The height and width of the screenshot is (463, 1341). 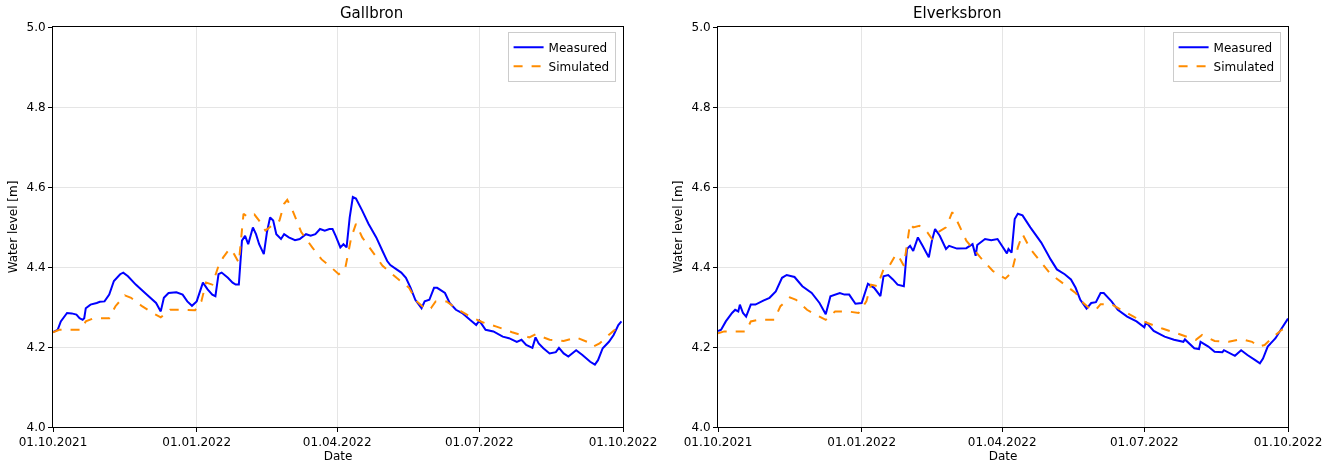 What do you see at coordinates (372, 13) in the screenshot?
I see `chart-title: Gallbron` at bounding box center [372, 13].